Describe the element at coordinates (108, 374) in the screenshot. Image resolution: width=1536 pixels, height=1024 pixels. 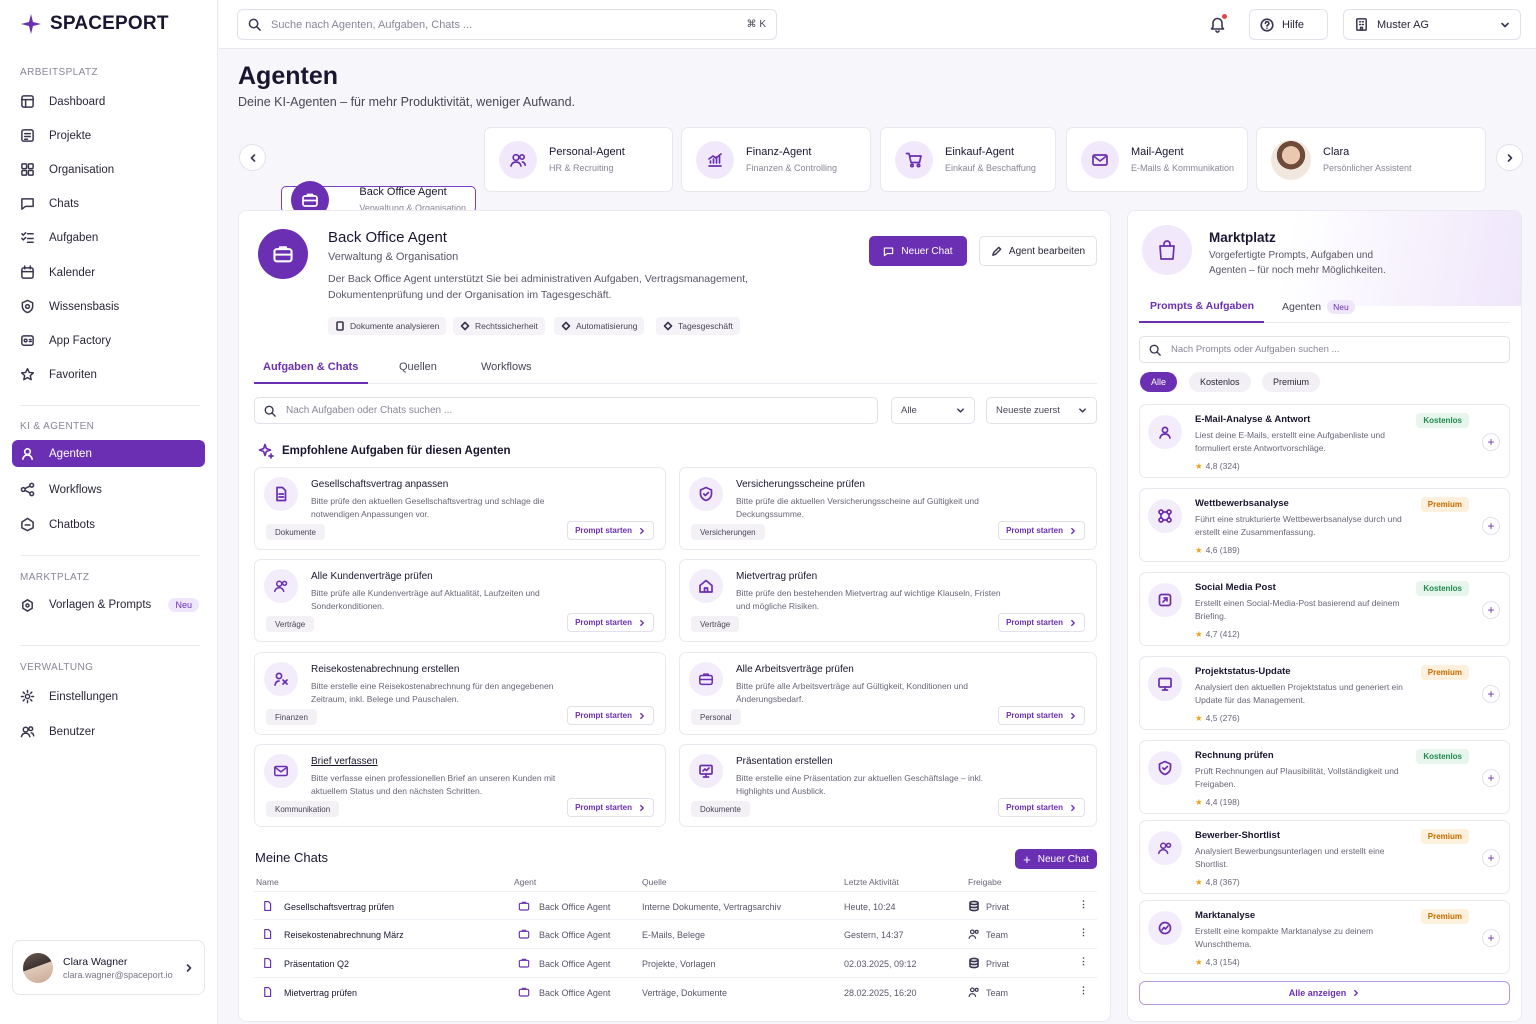
I see `sidebar-item-favoriten: Favoriten` at that location.